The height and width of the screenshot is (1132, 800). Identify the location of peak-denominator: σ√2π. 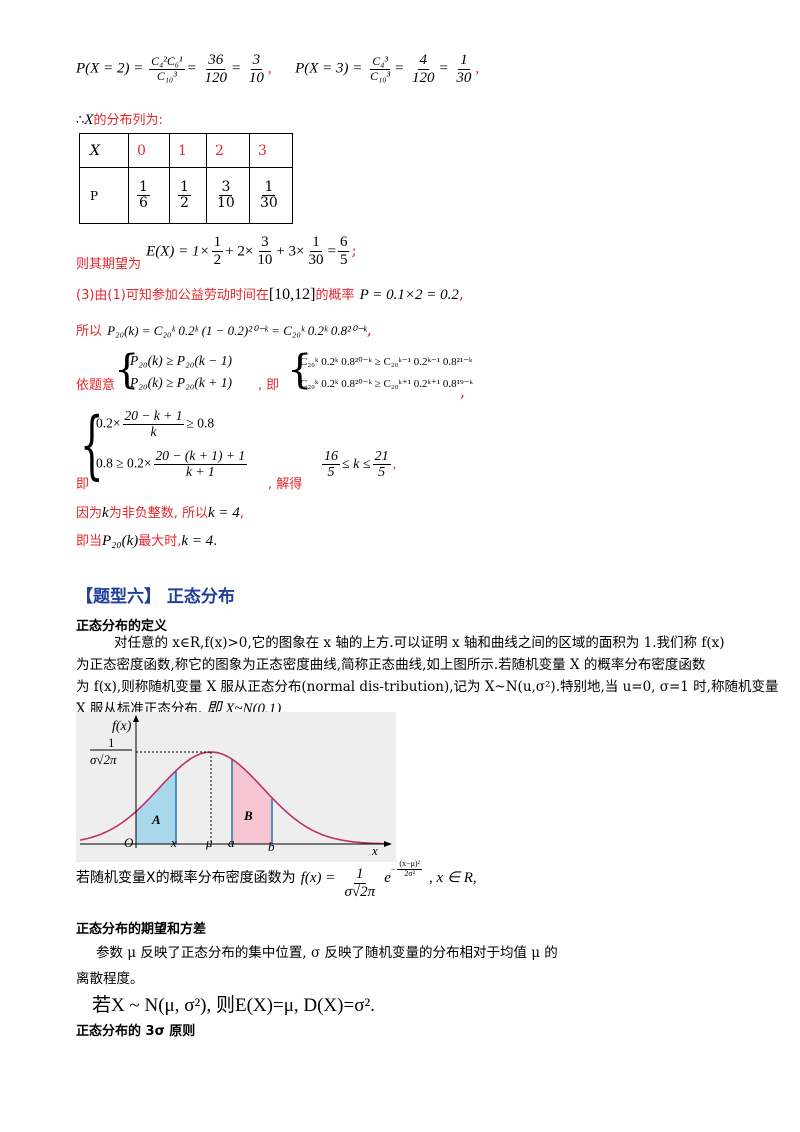
(103, 759).